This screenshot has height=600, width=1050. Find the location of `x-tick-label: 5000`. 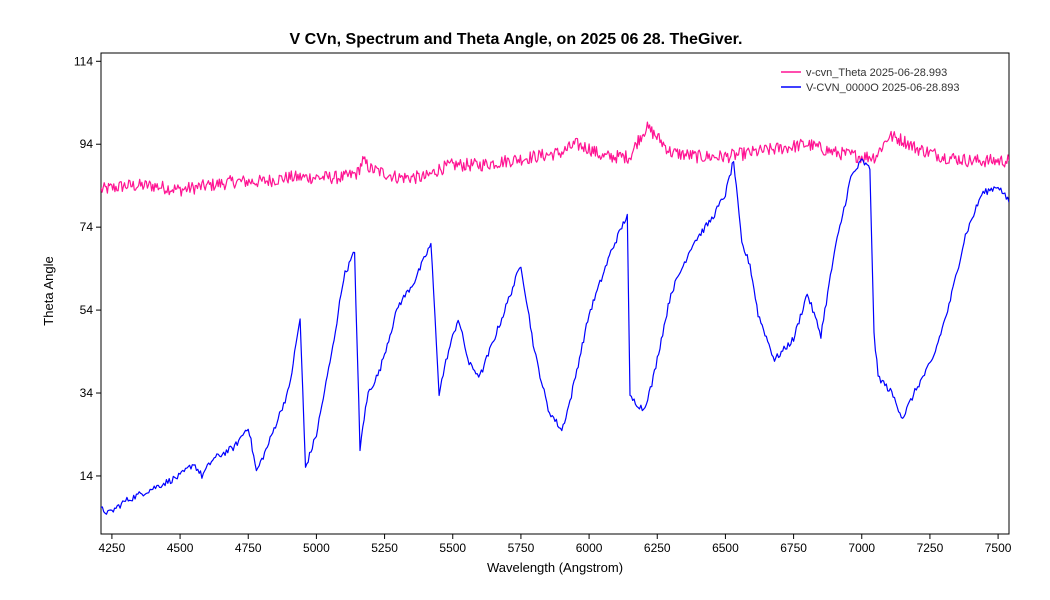

x-tick-label: 5000 is located at coordinates (316, 548).